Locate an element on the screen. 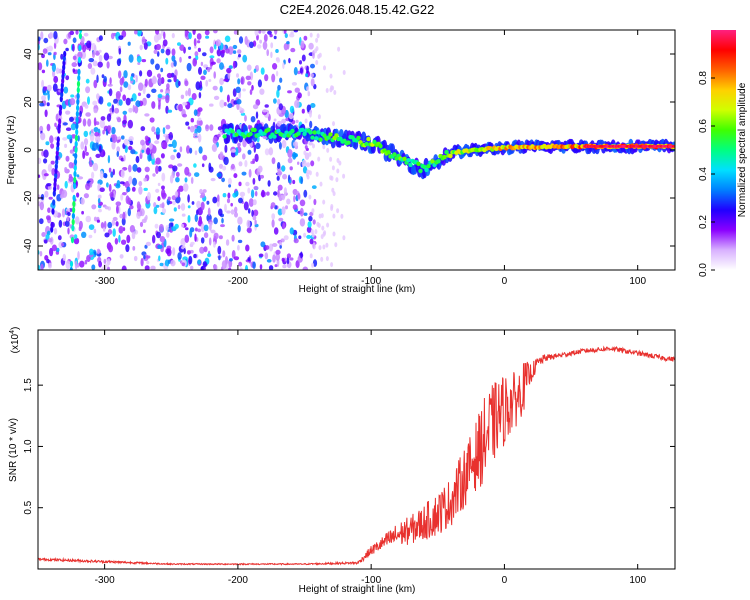 The image size is (750, 600). x-tick-label: -300 is located at coordinates (105, 281).